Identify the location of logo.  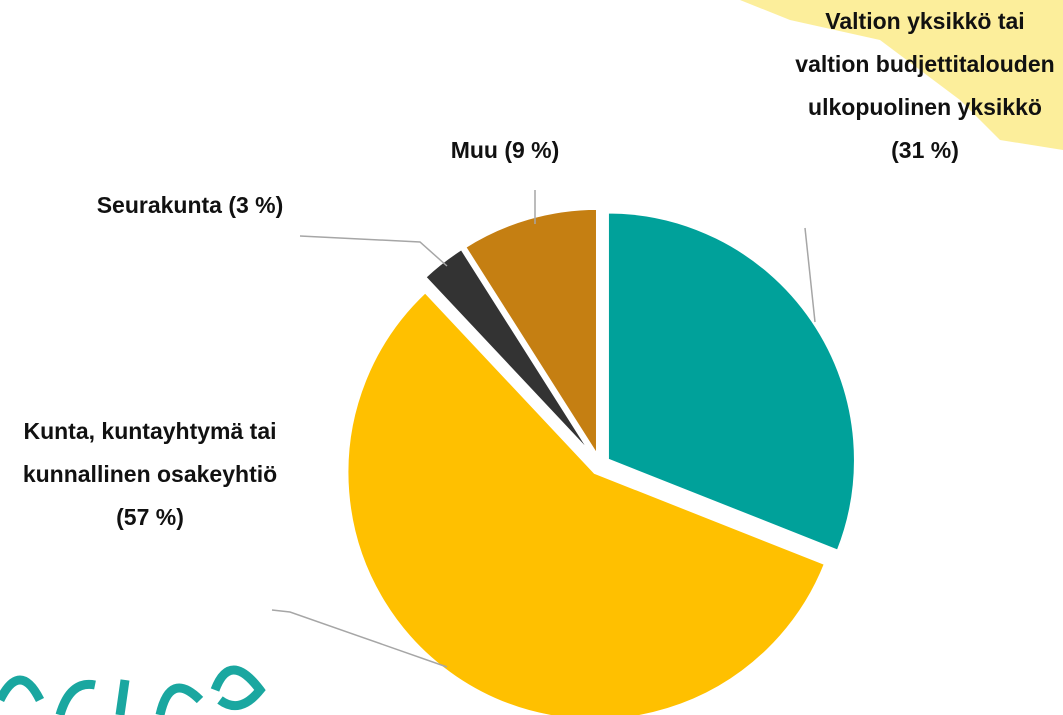
(133, 690).